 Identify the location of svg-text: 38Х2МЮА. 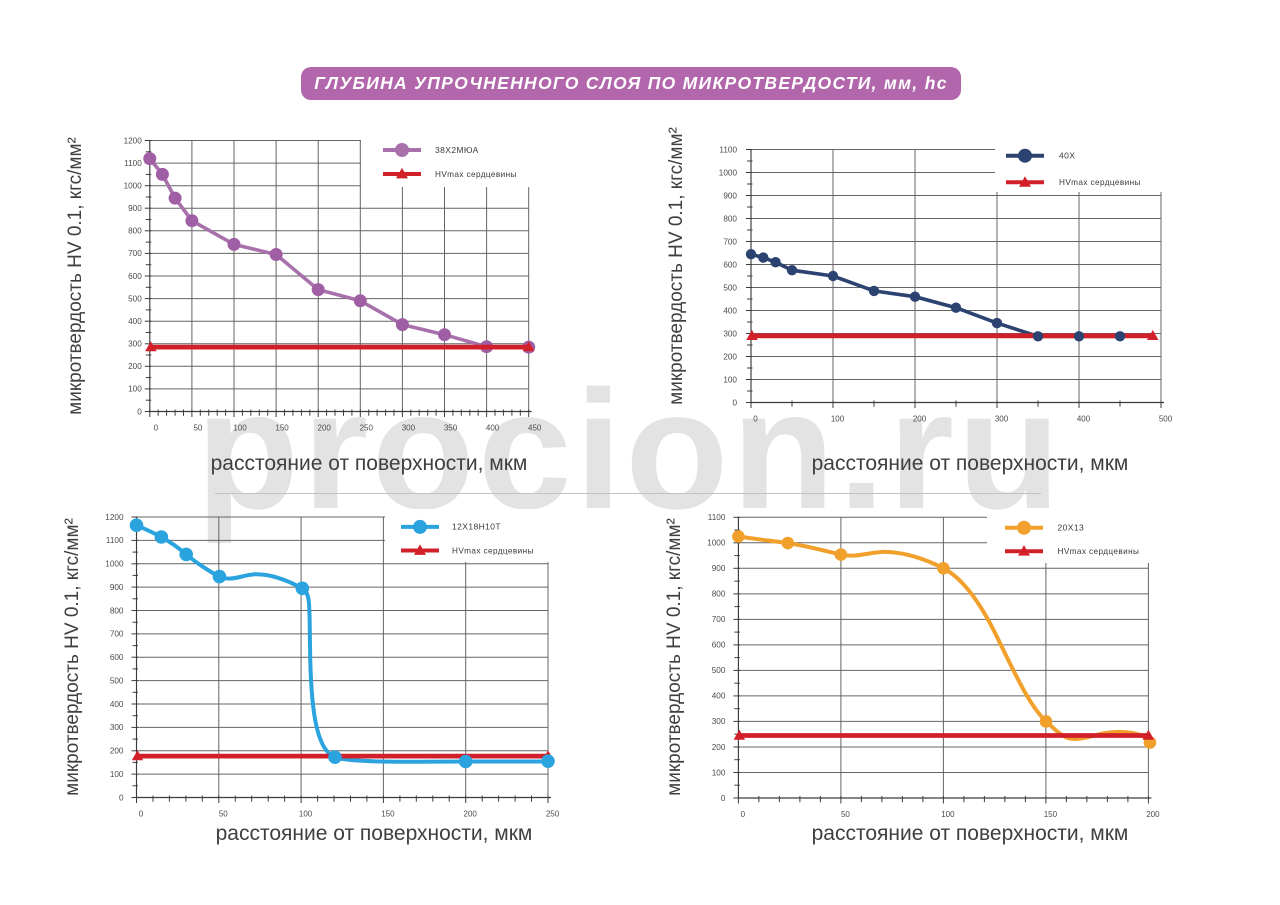
(457, 150).